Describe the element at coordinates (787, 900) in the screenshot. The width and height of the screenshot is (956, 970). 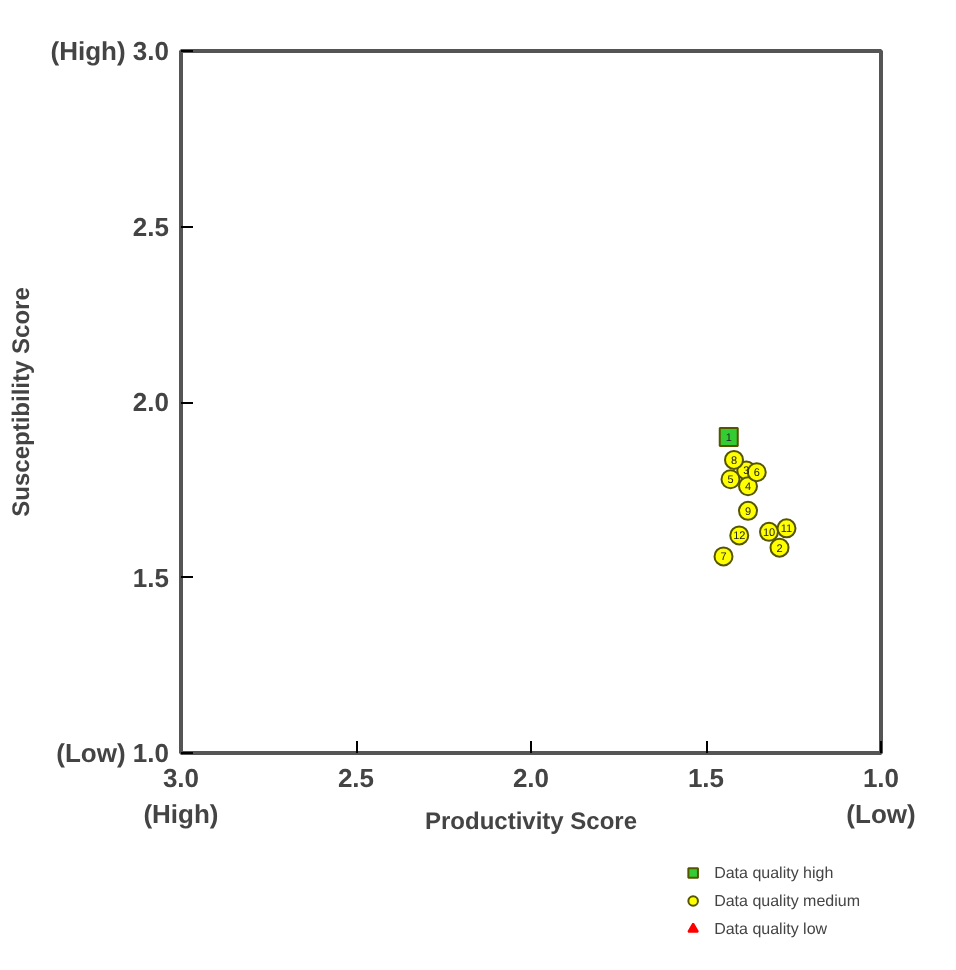
I see `legend-label: Data quality medium` at that location.